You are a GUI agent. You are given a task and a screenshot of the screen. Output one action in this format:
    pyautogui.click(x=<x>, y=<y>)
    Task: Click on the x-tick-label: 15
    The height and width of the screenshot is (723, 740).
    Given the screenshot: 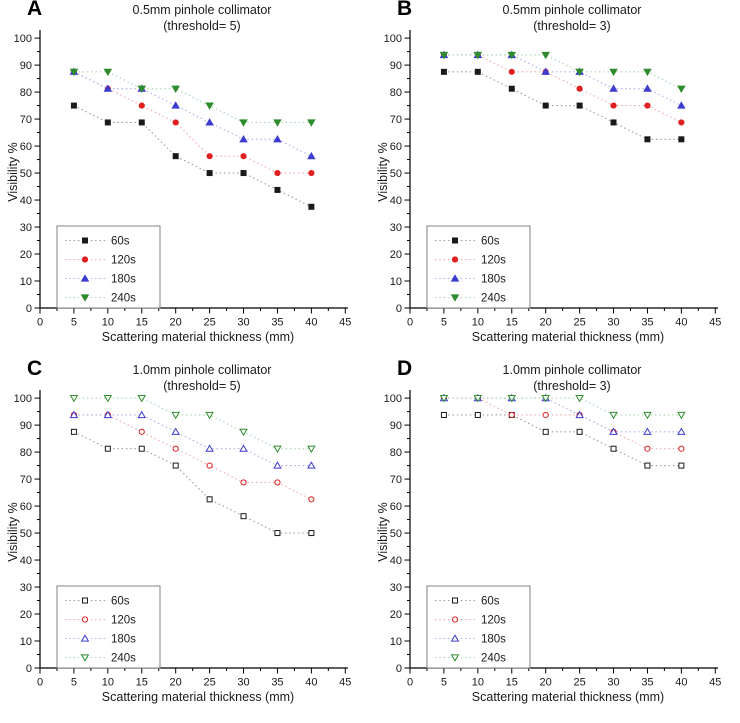 What is the action you would take?
    pyautogui.click(x=512, y=683)
    